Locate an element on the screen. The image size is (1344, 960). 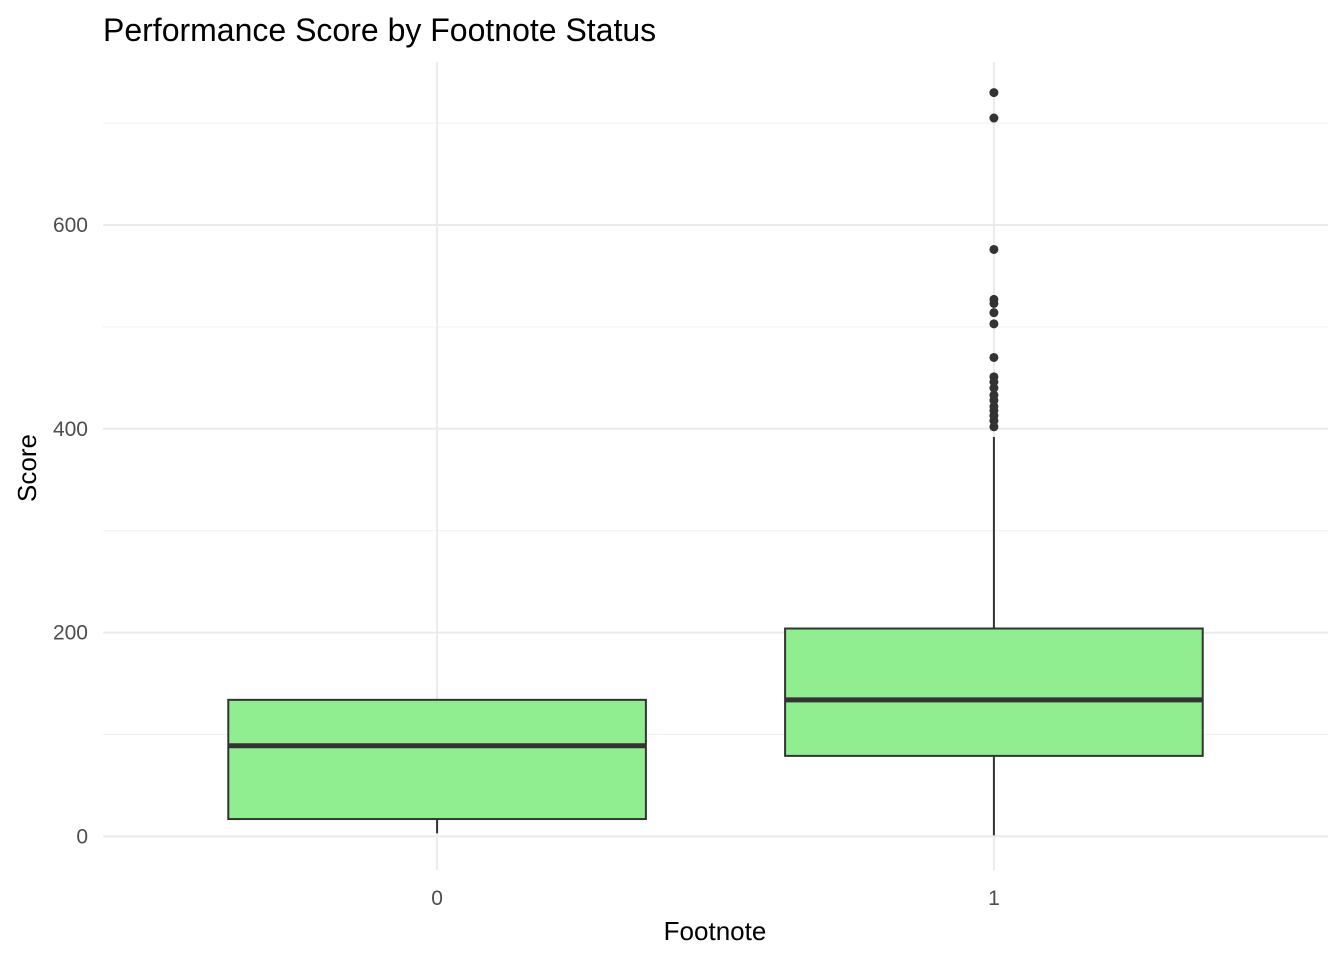
y-tick-label: 400 is located at coordinates (70, 429).